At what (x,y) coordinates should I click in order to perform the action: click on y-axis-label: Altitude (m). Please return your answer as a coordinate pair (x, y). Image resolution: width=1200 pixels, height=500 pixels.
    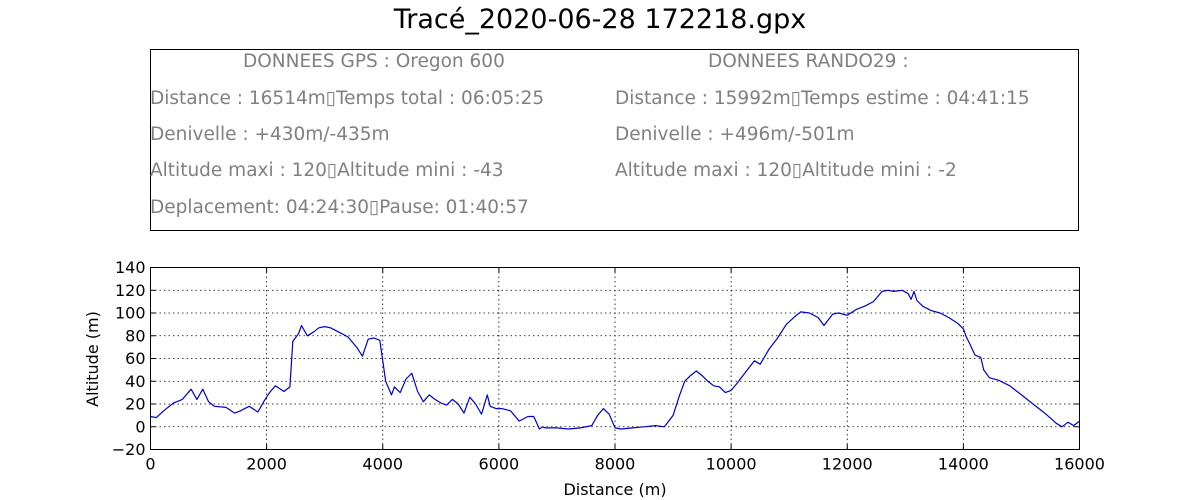
    Looking at the image, I should click on (92, 359).